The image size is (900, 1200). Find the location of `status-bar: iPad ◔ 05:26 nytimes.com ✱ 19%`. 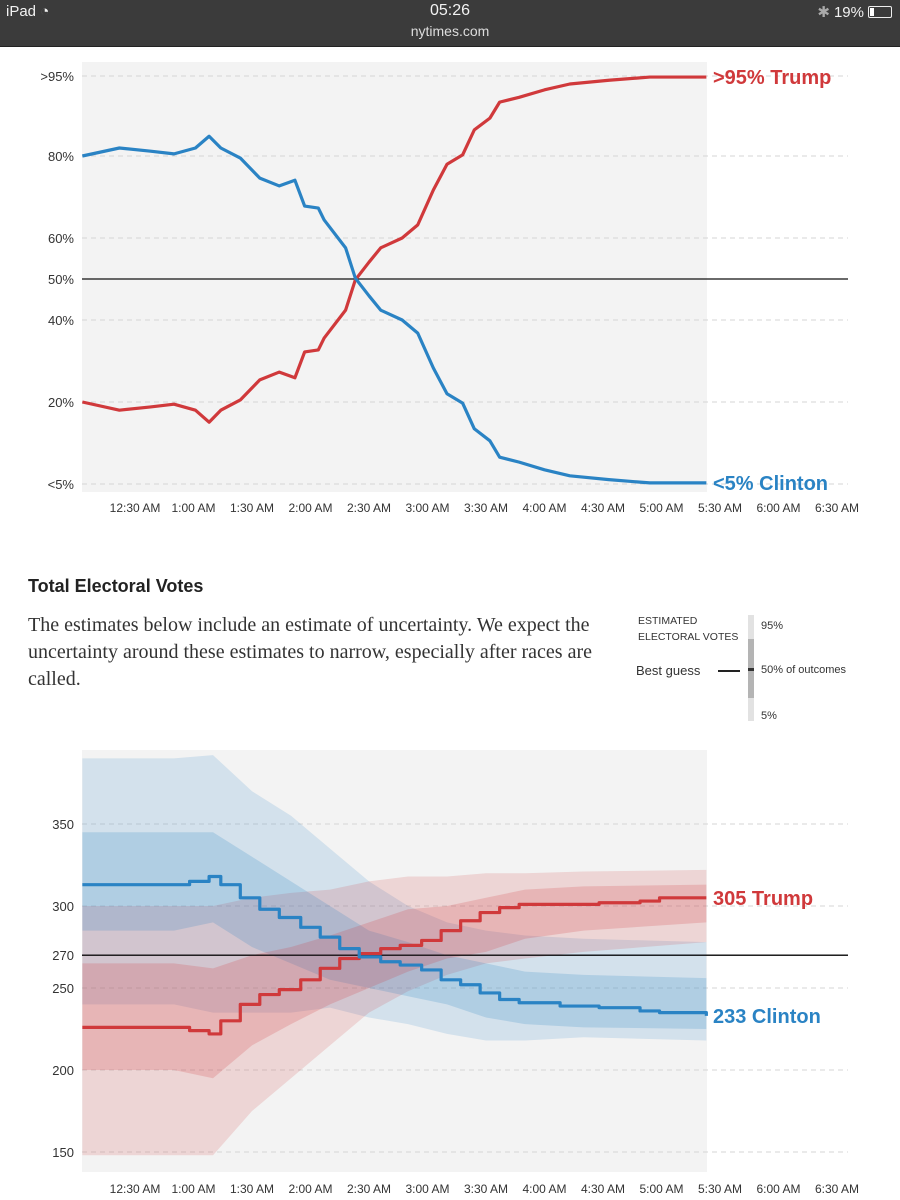

status-bar: iPad ◔ 05:26 nytimes.com ✱ 19% is located at coordinates (450, 23).